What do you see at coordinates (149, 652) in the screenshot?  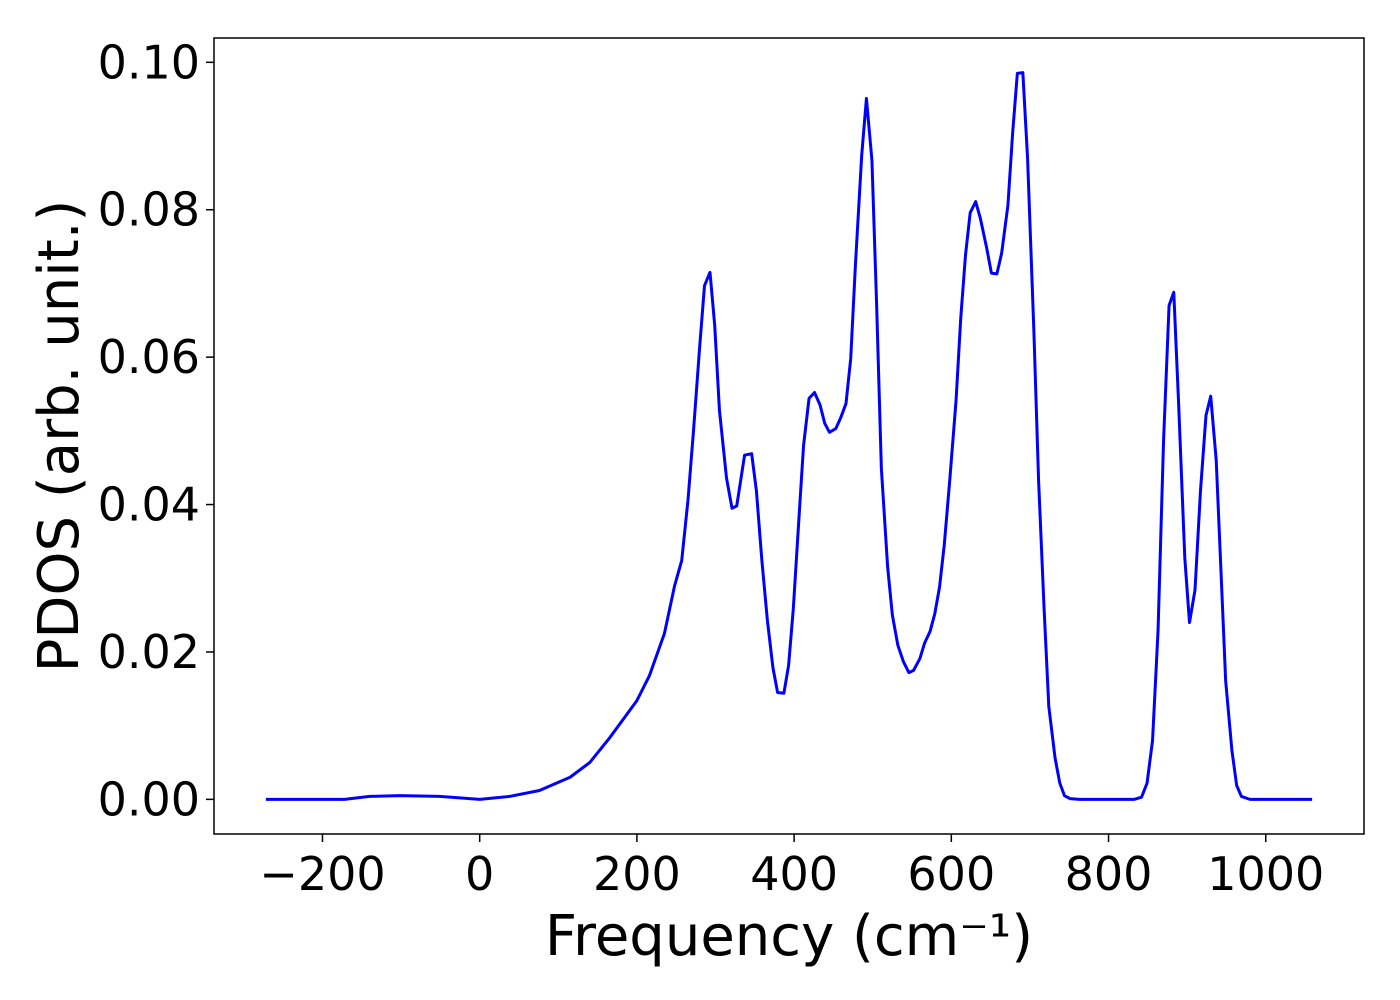 I see `y-tick-label: 0.02` at bounding box center [149, 652].